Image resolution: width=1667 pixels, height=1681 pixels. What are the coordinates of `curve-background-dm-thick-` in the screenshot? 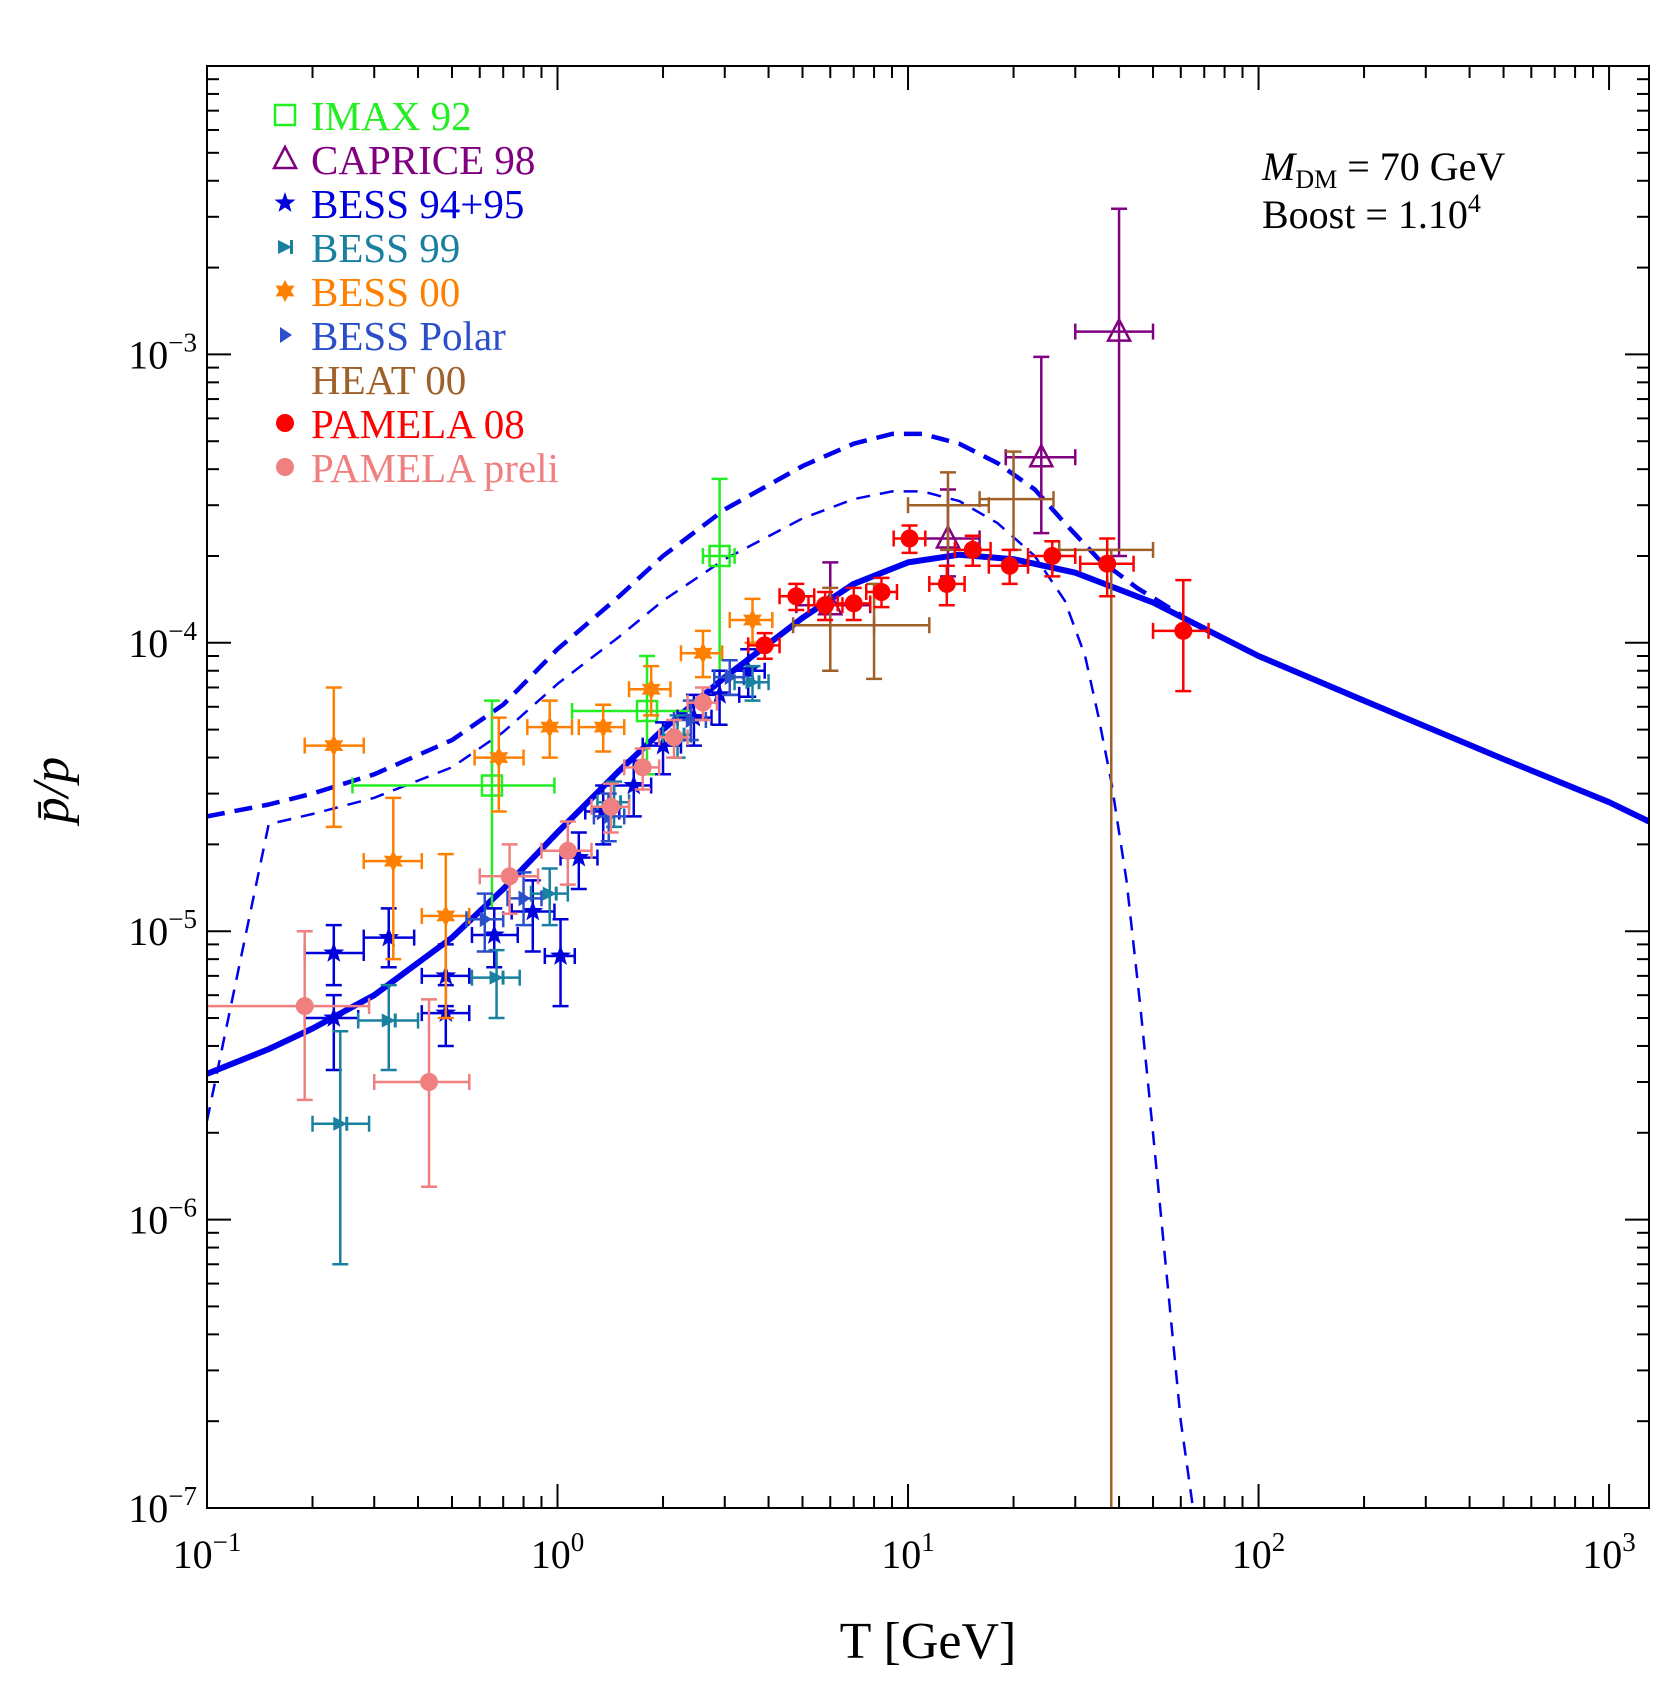 It's located at (694, 625).